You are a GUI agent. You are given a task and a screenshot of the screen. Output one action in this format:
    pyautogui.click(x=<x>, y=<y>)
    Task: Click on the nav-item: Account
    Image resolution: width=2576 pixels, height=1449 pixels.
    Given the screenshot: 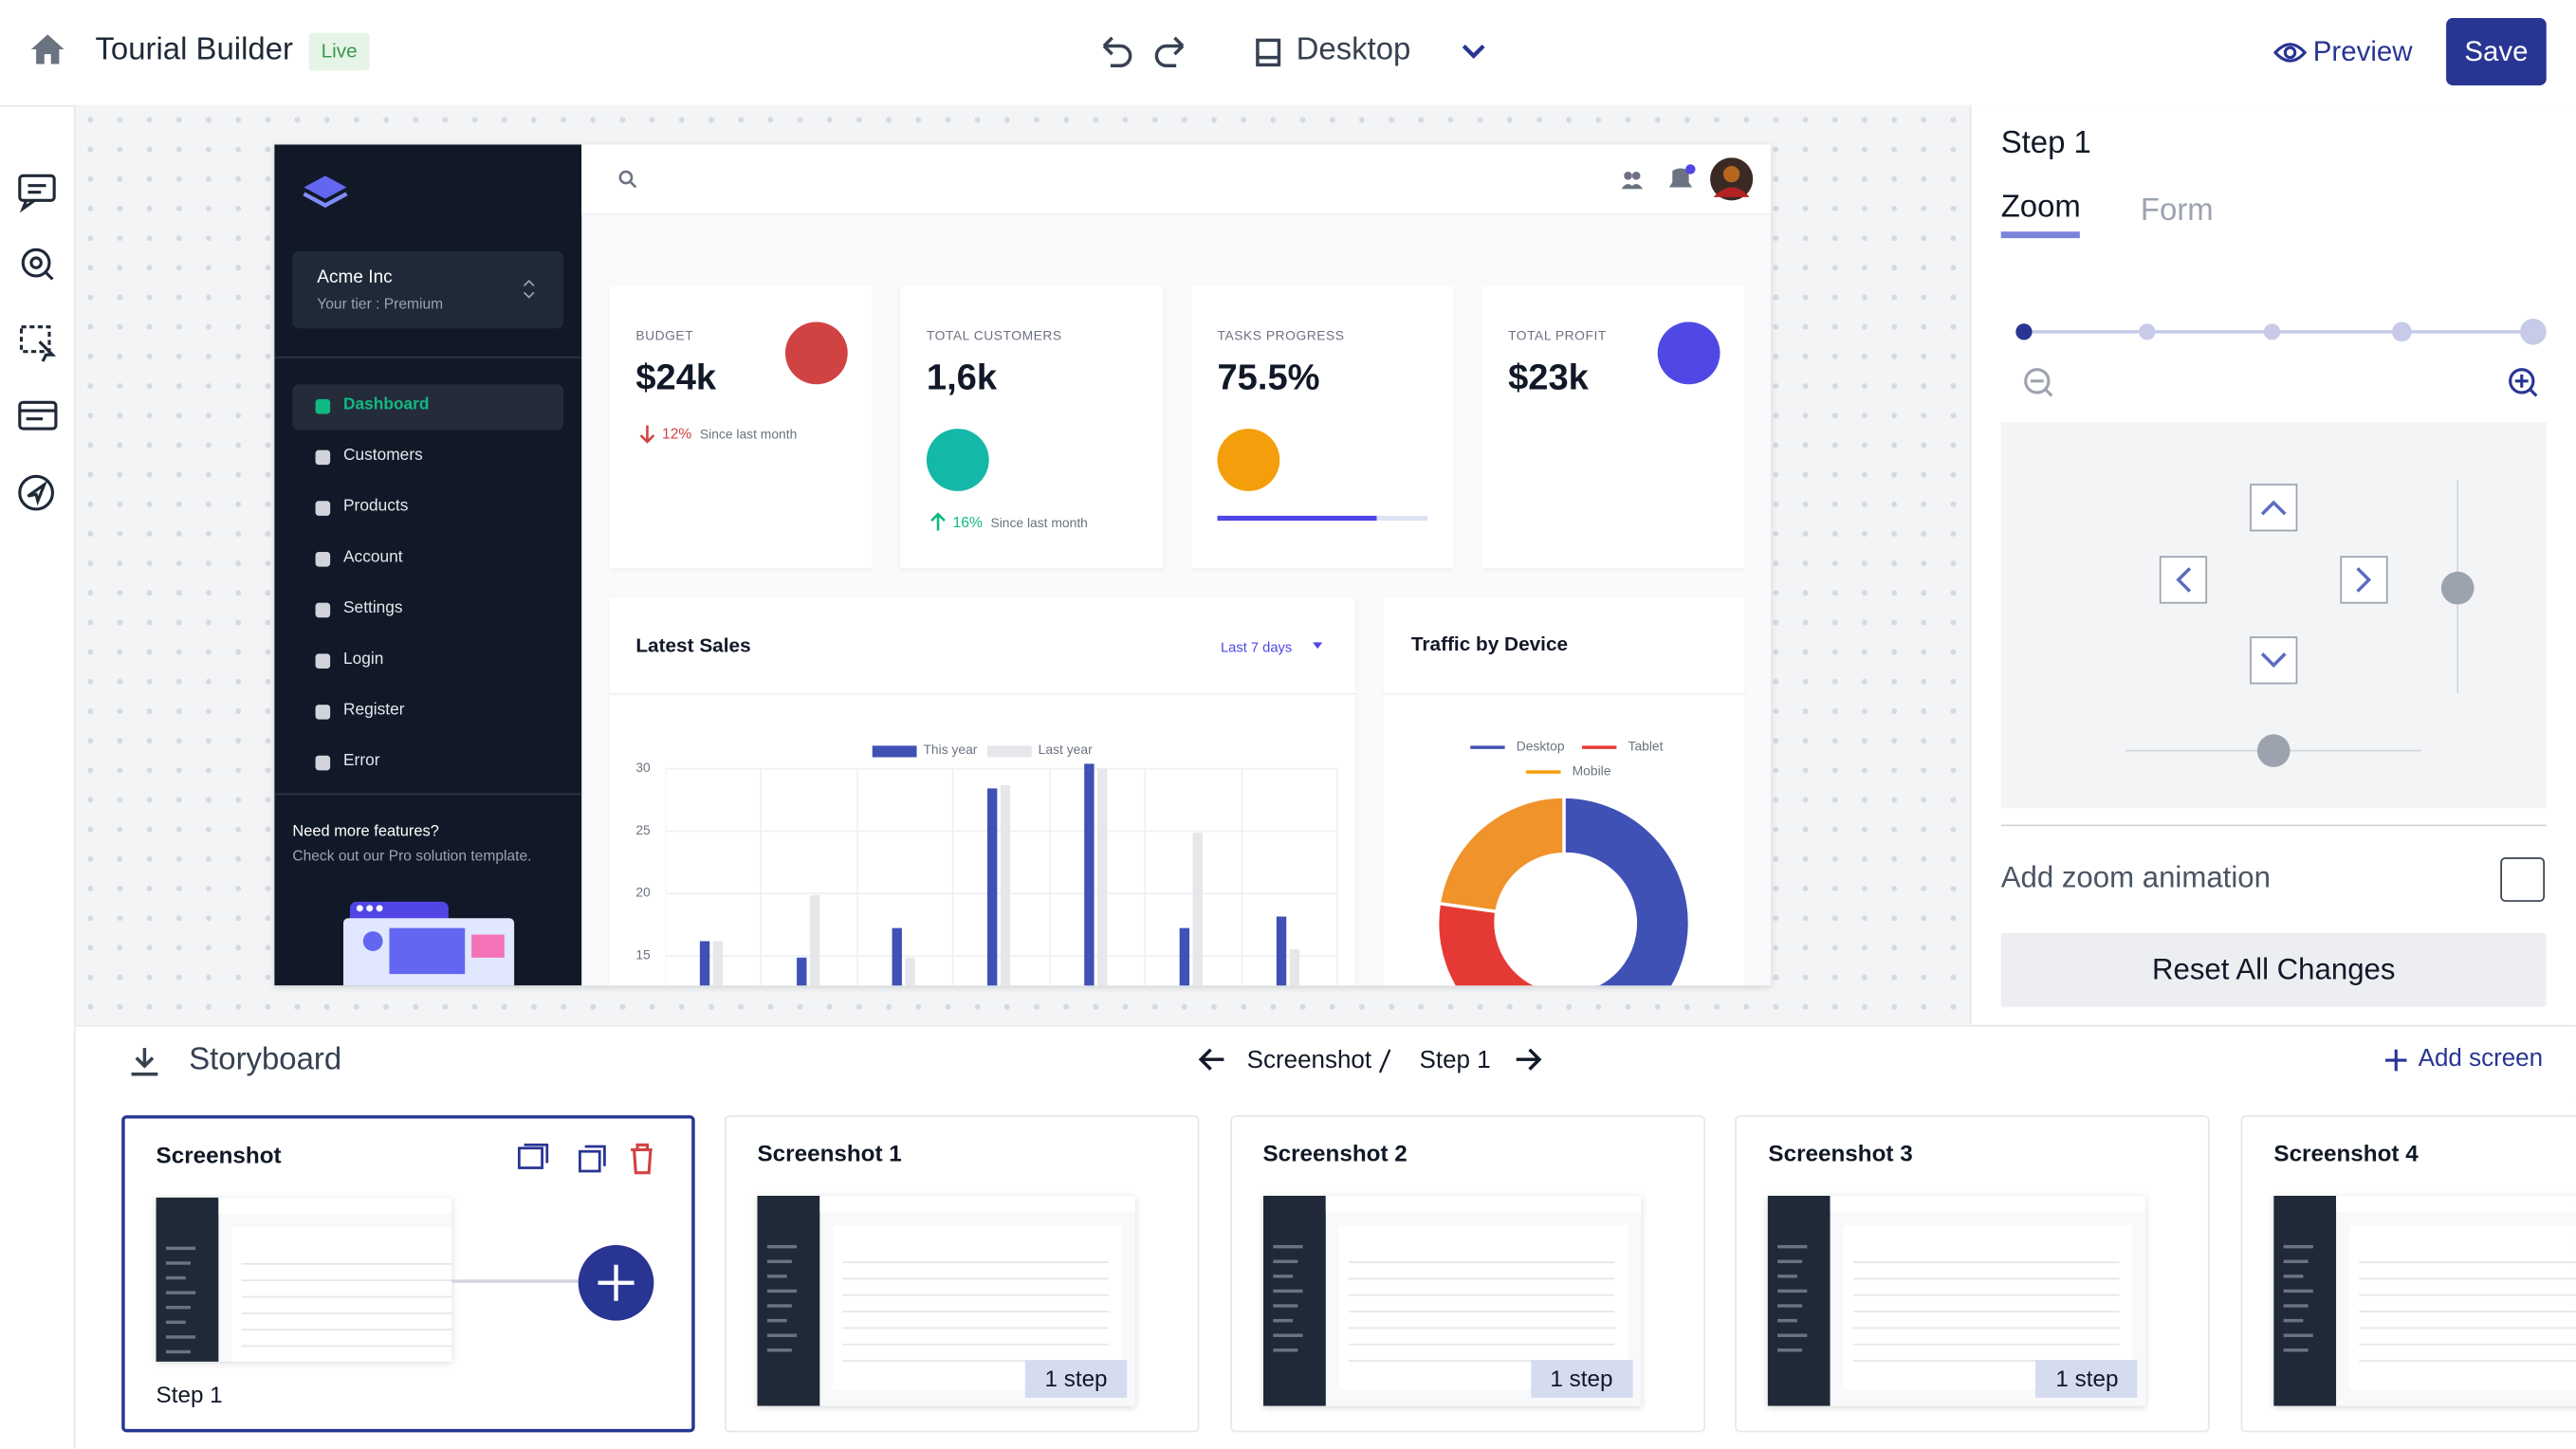 What is the action you would take?
    pyautogui.click(x=373, y=557)
    